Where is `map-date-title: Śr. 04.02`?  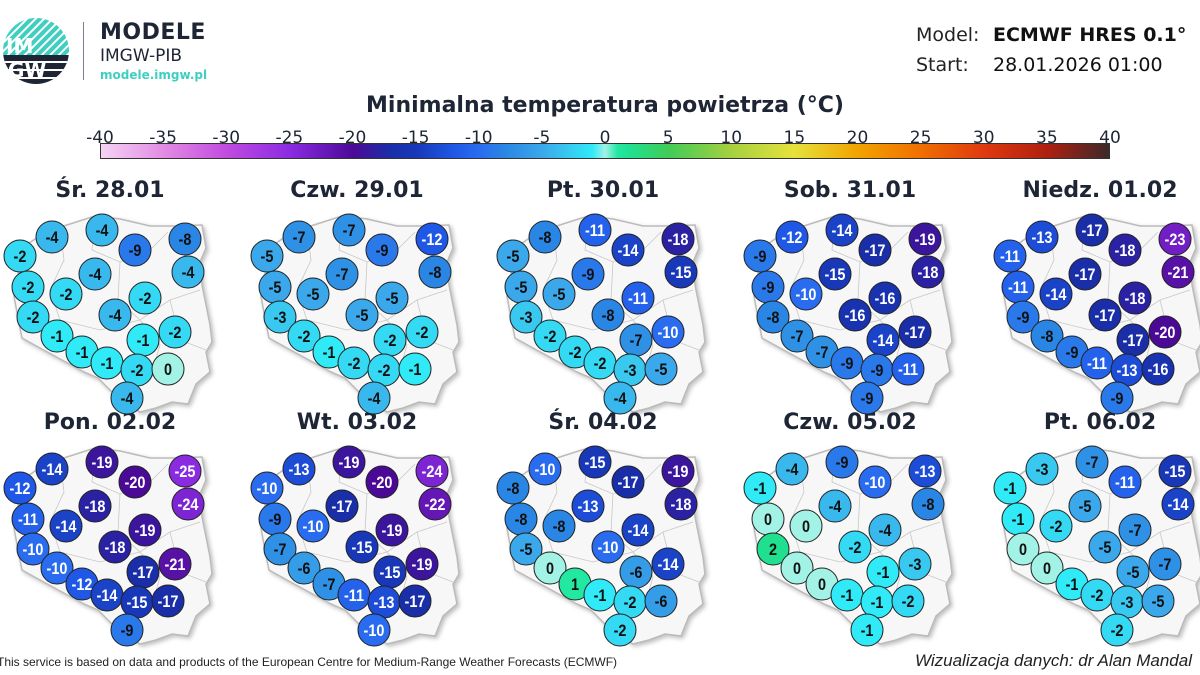 map-date-title: Śr. 04.02 is located at coordinates (603, 422).